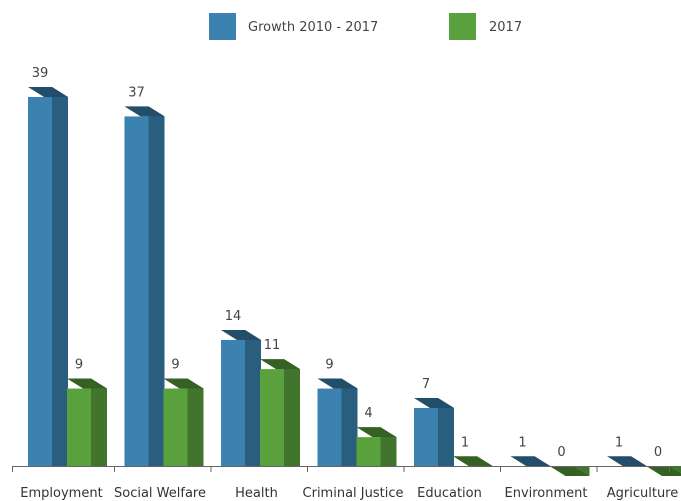 The image size is (681, 501). What do you see at coordinates (341, 469) in the screenshot?
I see `x-axis` at bounding box center [341, 469].